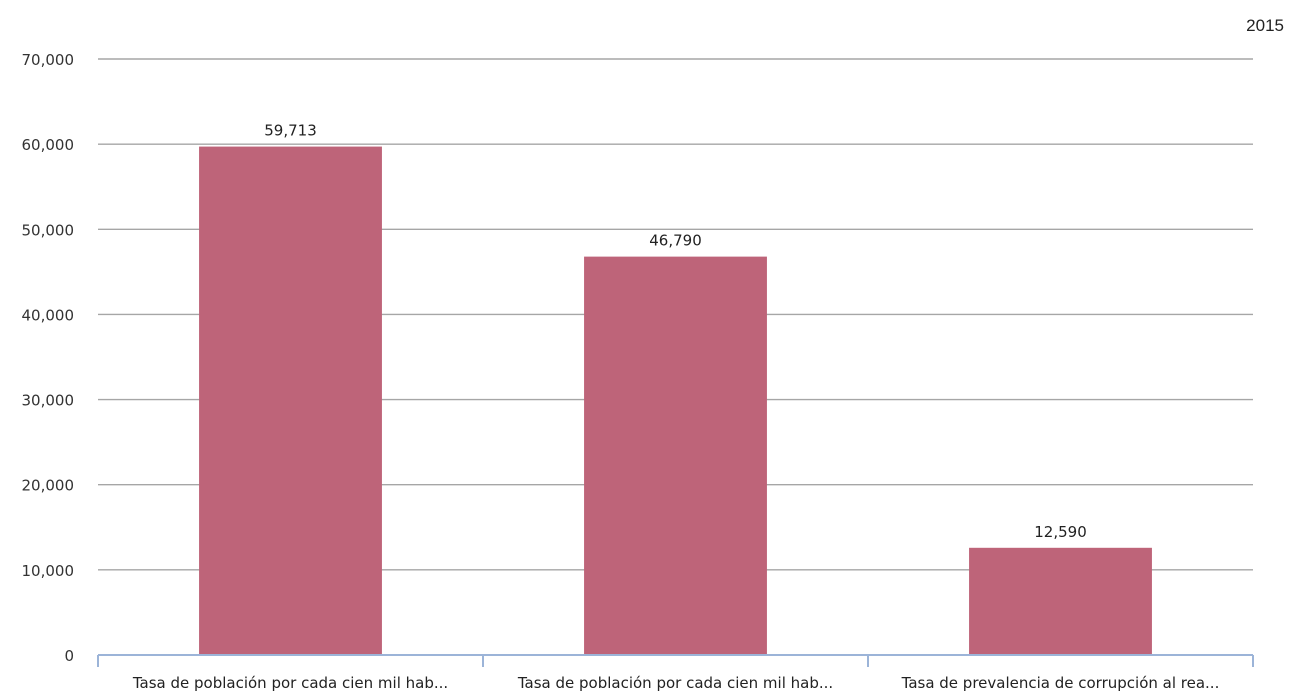 This screenshot has width=1290, height=696. What do you see at coordinates (48, 401) in the screenshot?
I see `y-tick-label: 30,000` at bounding box center [48, 401].